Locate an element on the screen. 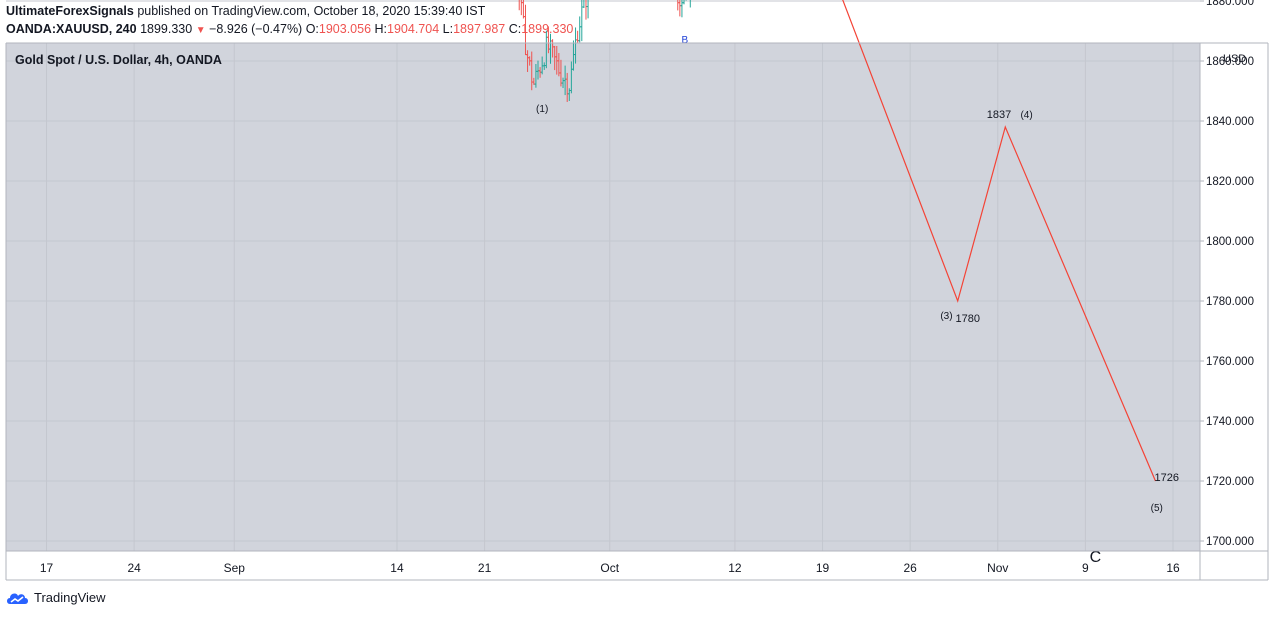 The width and height of the screenshot is (1274, 618). y-tick-label: 1720.000 is located at coordinates (1230, 482).